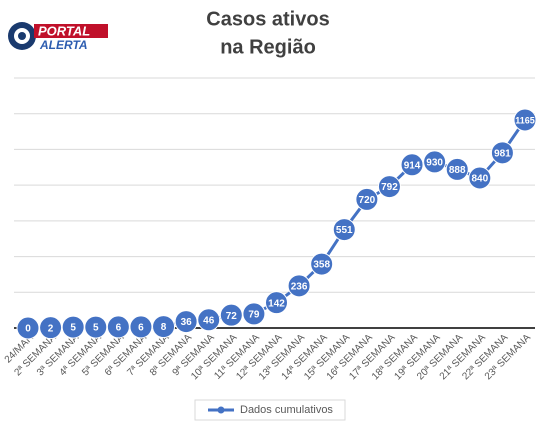 The height and width of the screenshot is (430, 540). Describe the element at coordinates (268, 47) in the screenshot. I see `chart-title: na Região` at that location.